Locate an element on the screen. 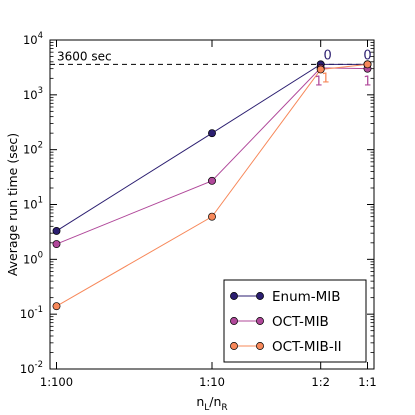 This screenshot has width=415, height=415. y-tick-exponent: 0 is located at coordinates (40, 255).